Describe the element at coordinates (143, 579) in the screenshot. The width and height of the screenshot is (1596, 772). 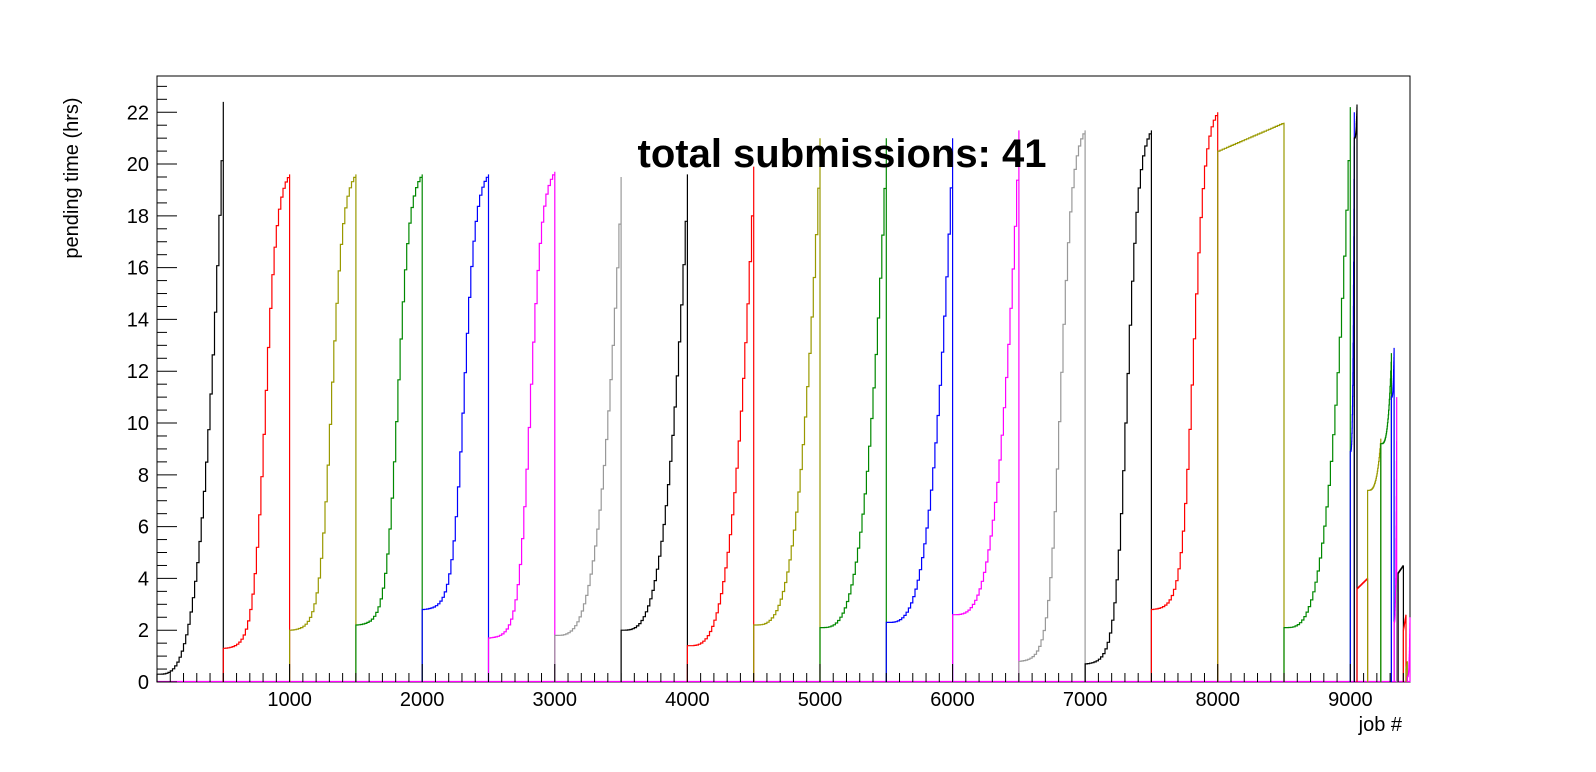
I see `y-tick-label: 4` at that location.